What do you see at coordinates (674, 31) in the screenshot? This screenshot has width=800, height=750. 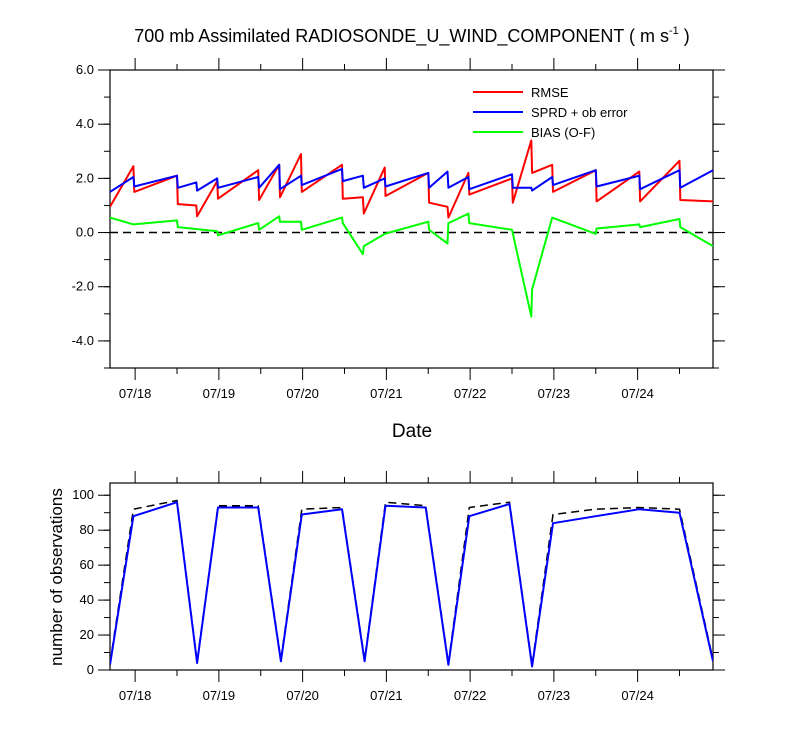 I see `chart-title-exponent: -1` at bounding box center [674, 31].